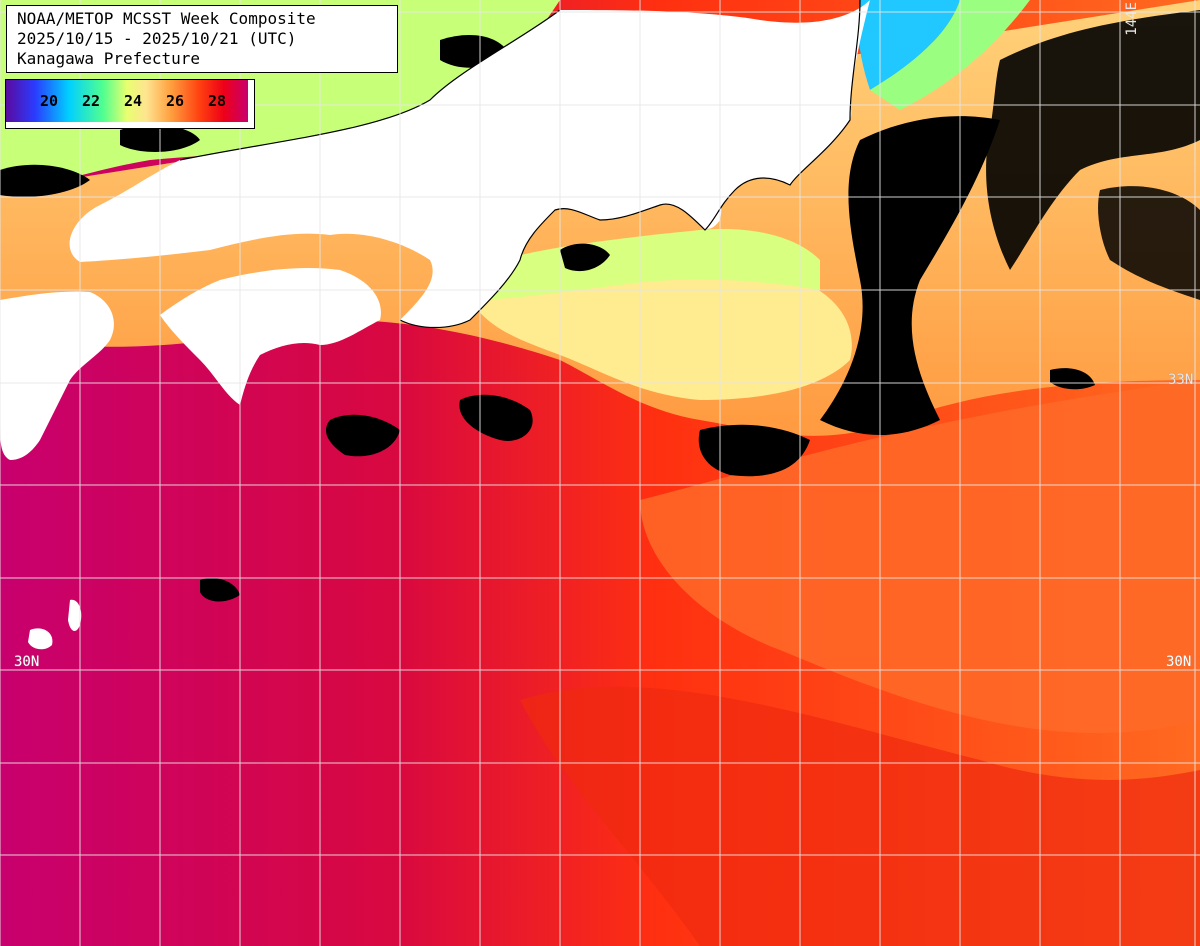  Describe the element at coordinates (661, 333) in the screenshot. I see `ocean-pale-band` at that location.